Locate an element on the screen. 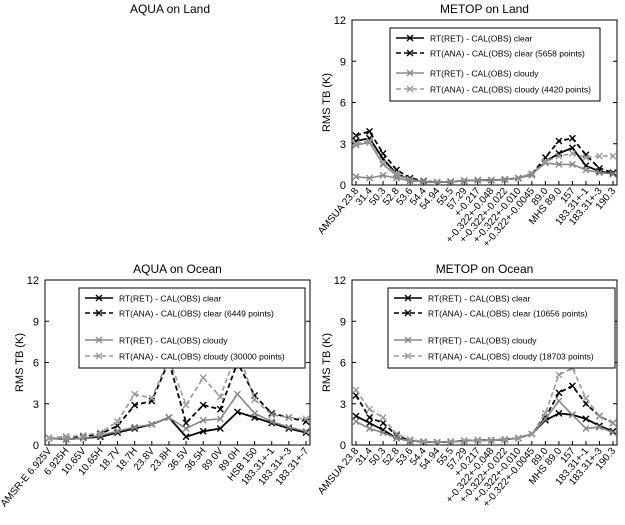 Image resolution: width=625 pixels, height=525 pixels. y-tick-label: 9 is located at coordinates (36, 322).